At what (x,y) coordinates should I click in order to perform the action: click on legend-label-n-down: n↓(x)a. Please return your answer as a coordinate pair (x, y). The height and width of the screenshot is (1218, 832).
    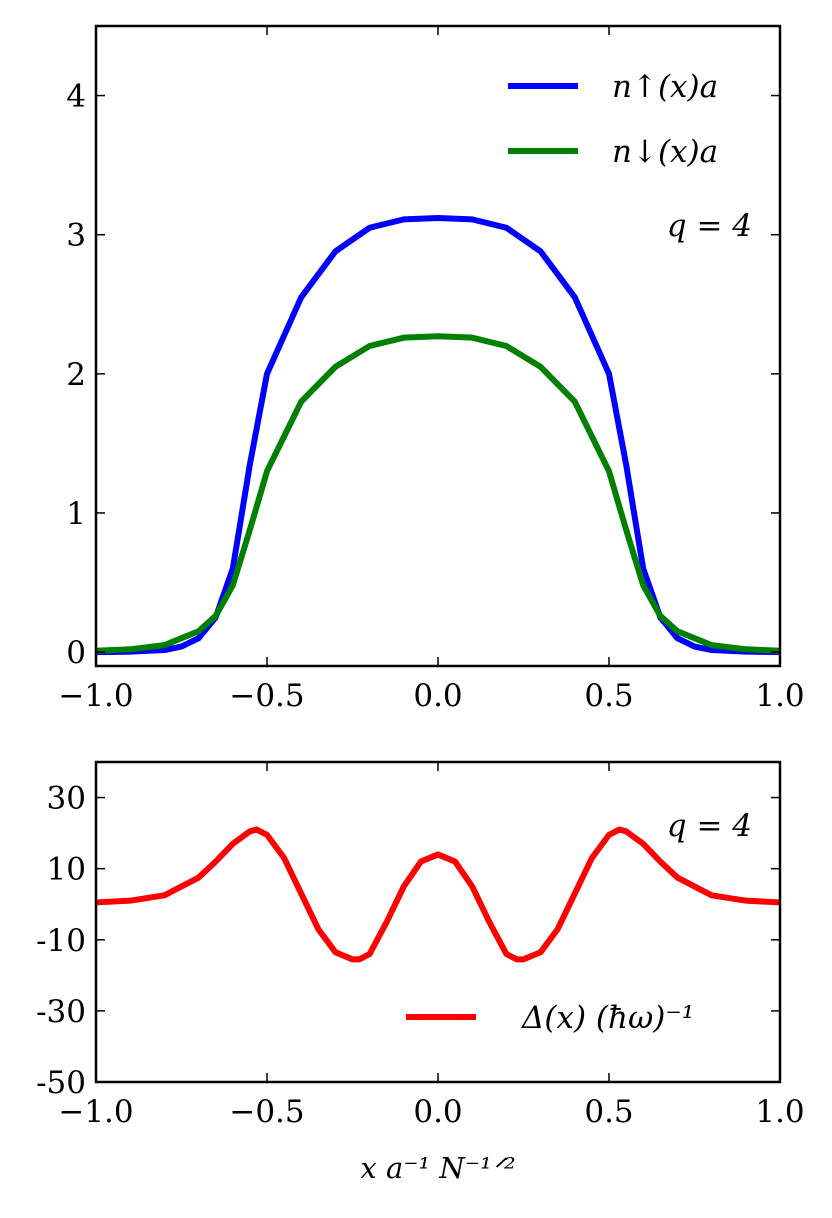
    Looking at the image, I should click on (665, 152).